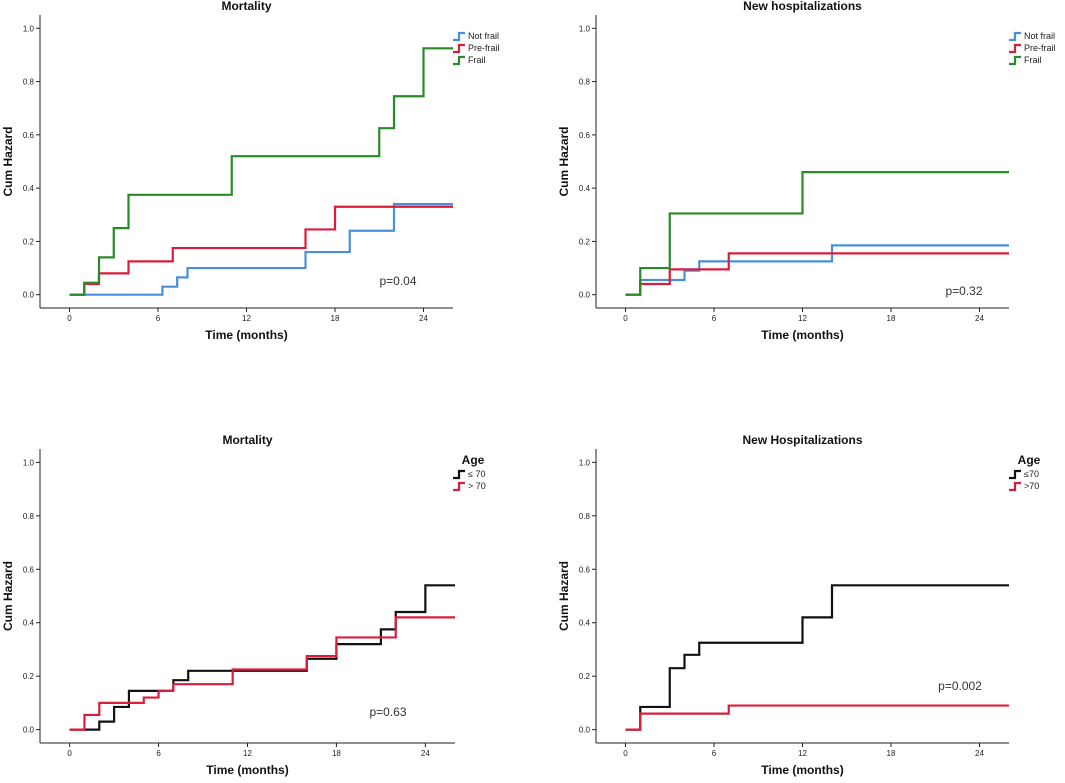  Describe the element at coordinates (387, 712) in the screenshot. I see `p-value-annotation: p=0.63` at that location.